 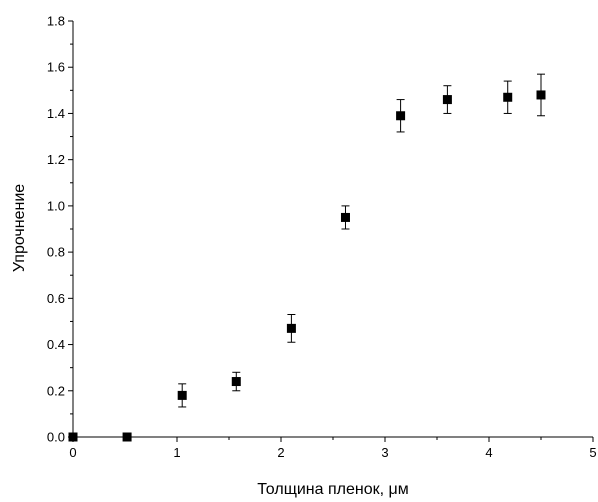 I want to click on y-tick-label: 0.6, so click(x=56, y=298).